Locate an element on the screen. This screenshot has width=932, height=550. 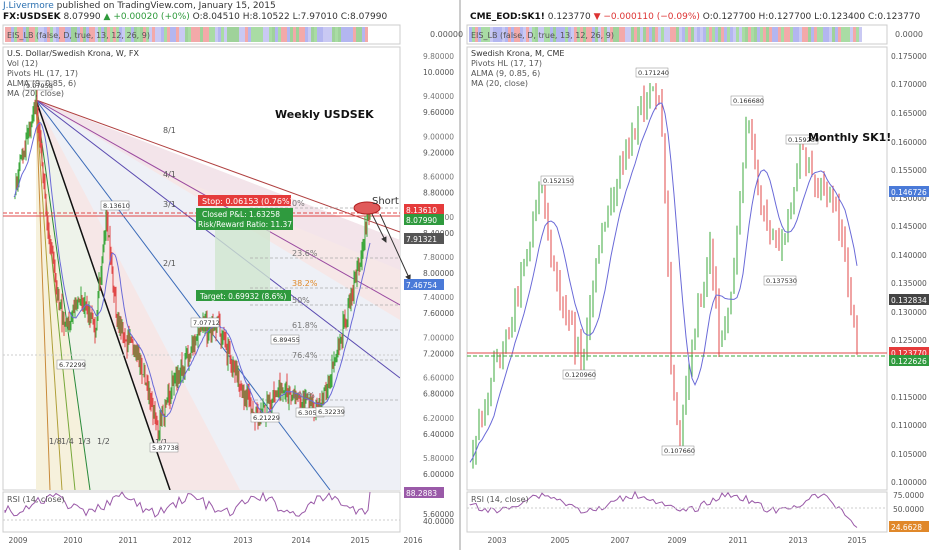
pivot-label: 6.32239 is located at coordinates (331, 412).